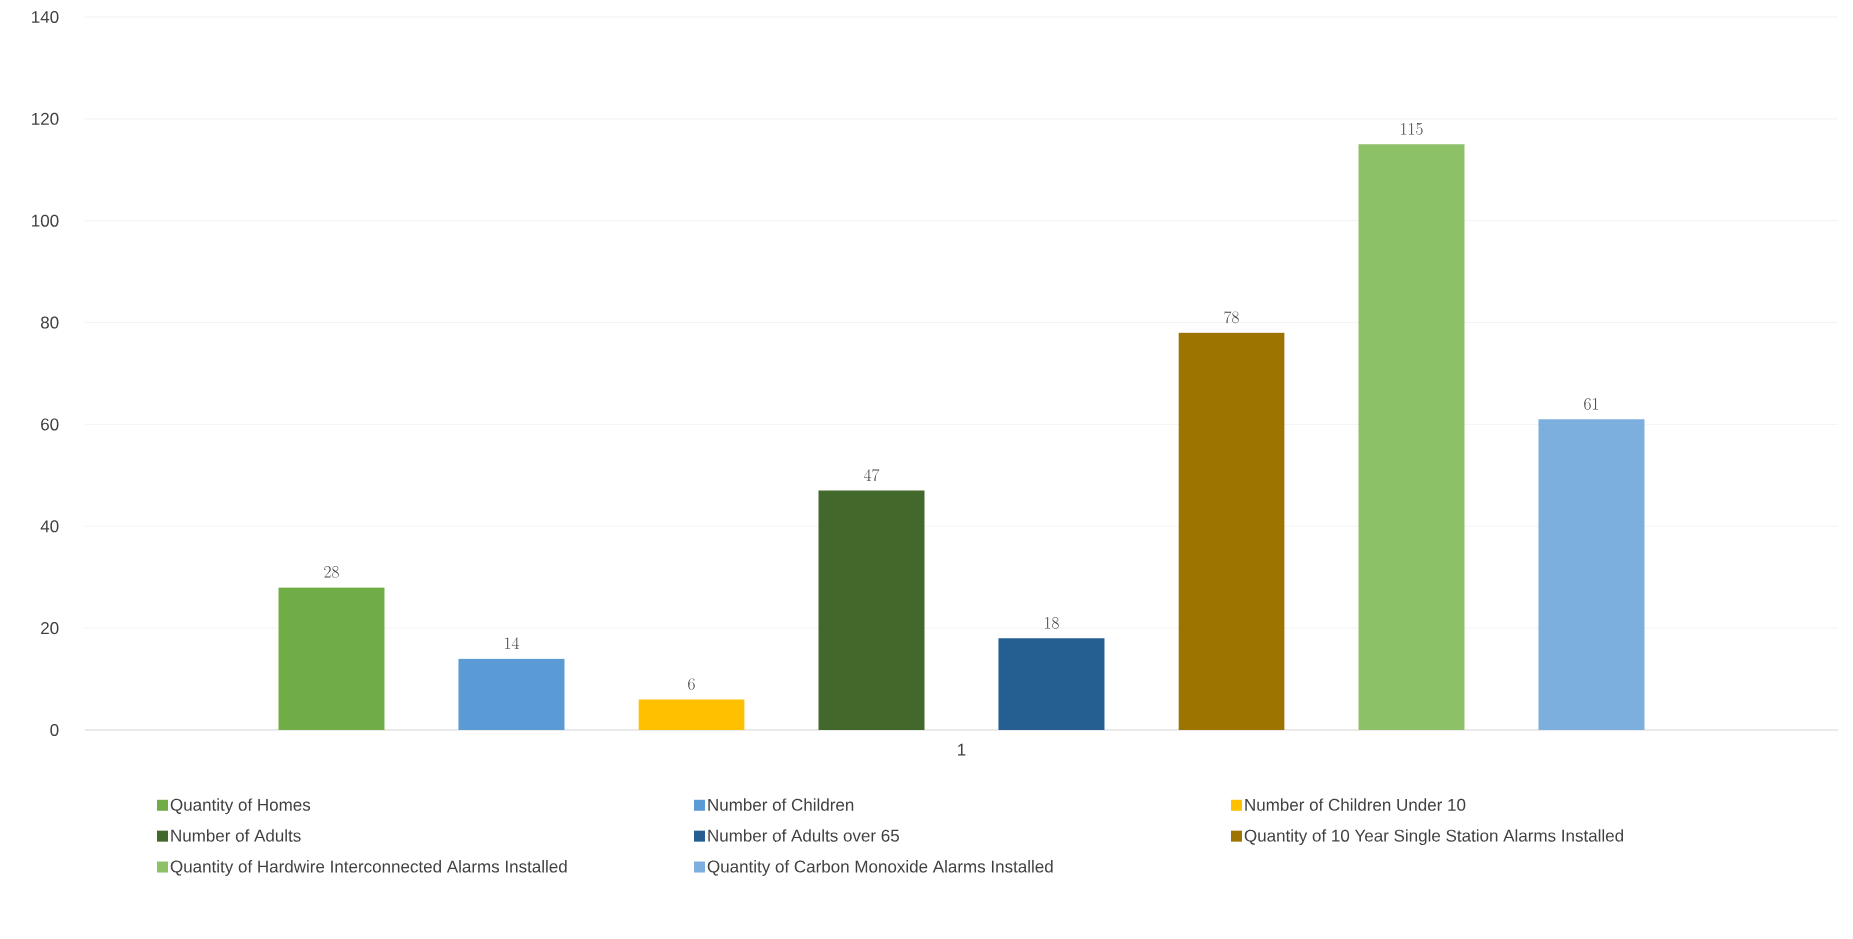 This screenshot has height=939, width=1853. Describe the element at coordinates (45, 118) in the screenshot. I see `y-tick-label: 120` at that location.